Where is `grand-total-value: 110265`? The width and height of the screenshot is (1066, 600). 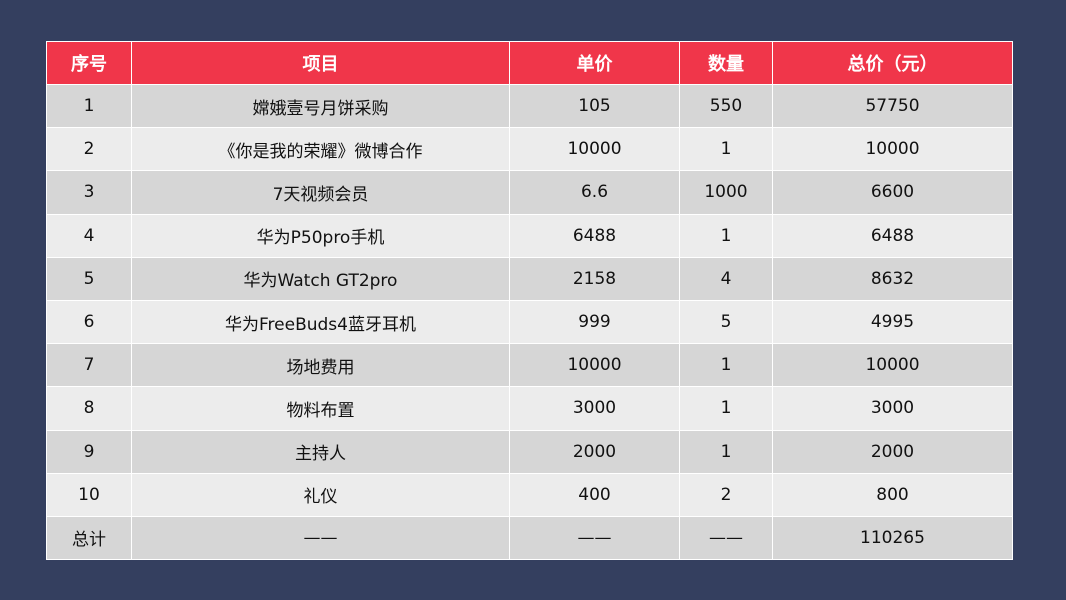
grand-total-value: 110265 is located at coordinates (893, 537).